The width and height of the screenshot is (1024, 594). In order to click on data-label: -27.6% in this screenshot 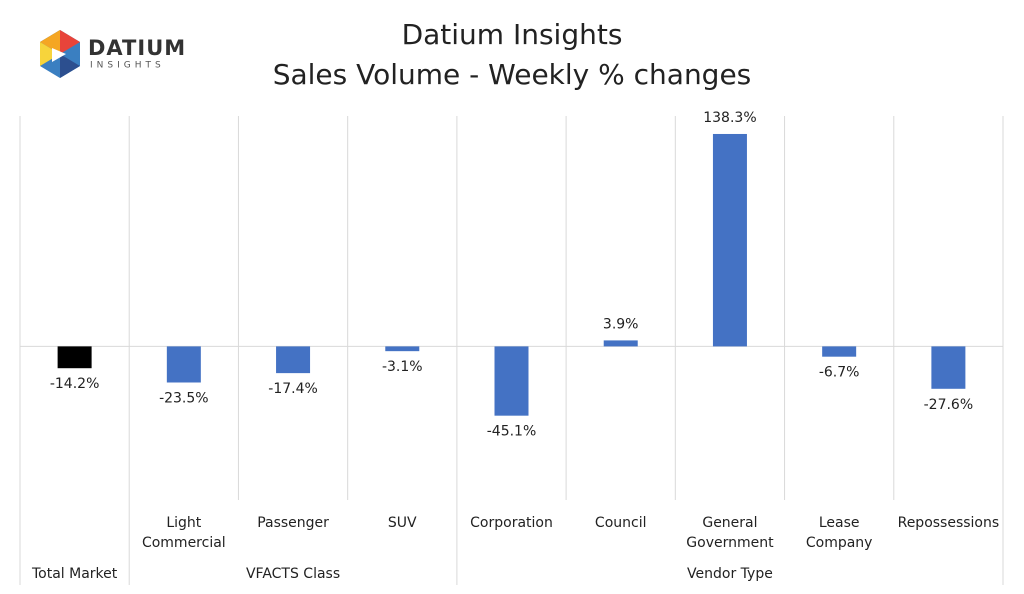, I will do `click(949, 405)`.